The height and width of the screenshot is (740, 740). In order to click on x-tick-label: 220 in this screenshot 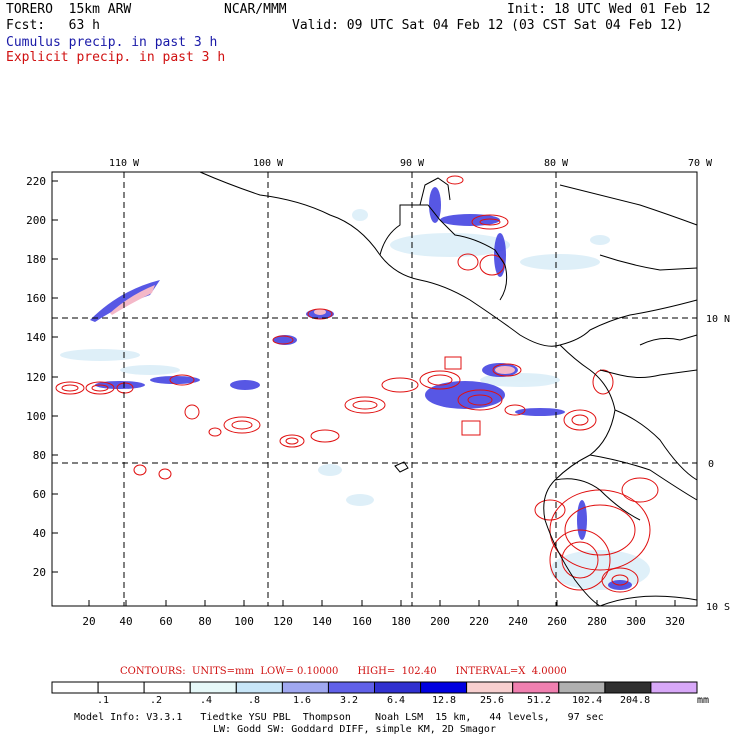, I will do `click(479, 621)`.